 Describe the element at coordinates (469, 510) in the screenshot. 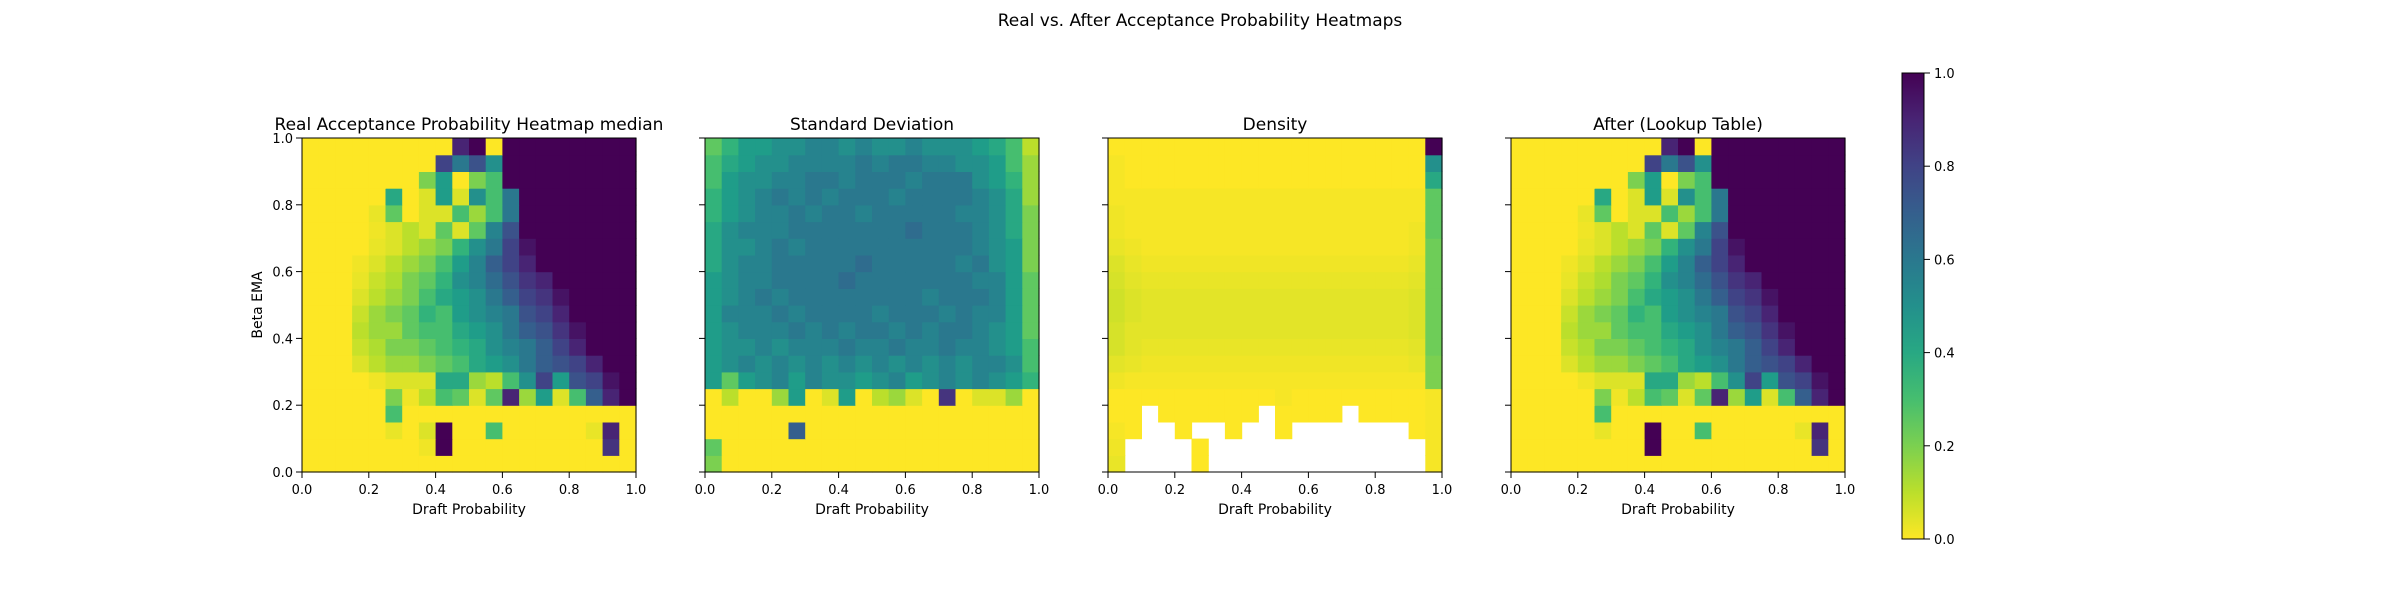

I see `x-axis-label: Draft Probability` at that location.